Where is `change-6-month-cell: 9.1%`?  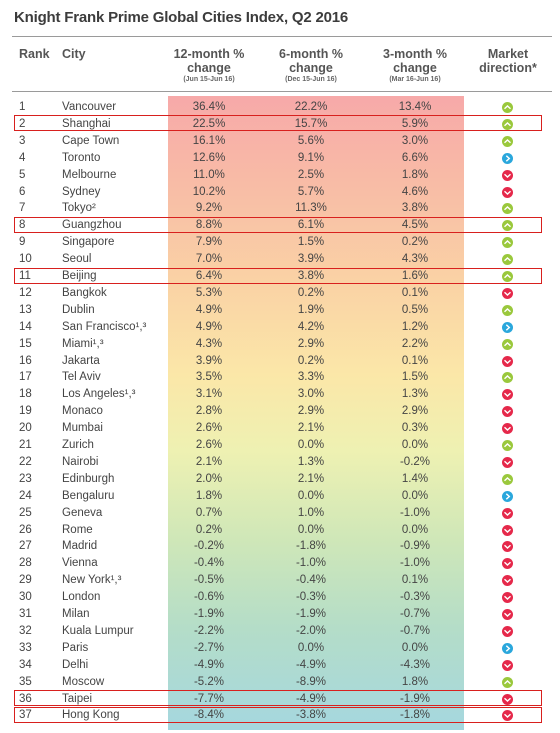
change-6-month-cell: 9.1% is located at coordinates (311, 157).